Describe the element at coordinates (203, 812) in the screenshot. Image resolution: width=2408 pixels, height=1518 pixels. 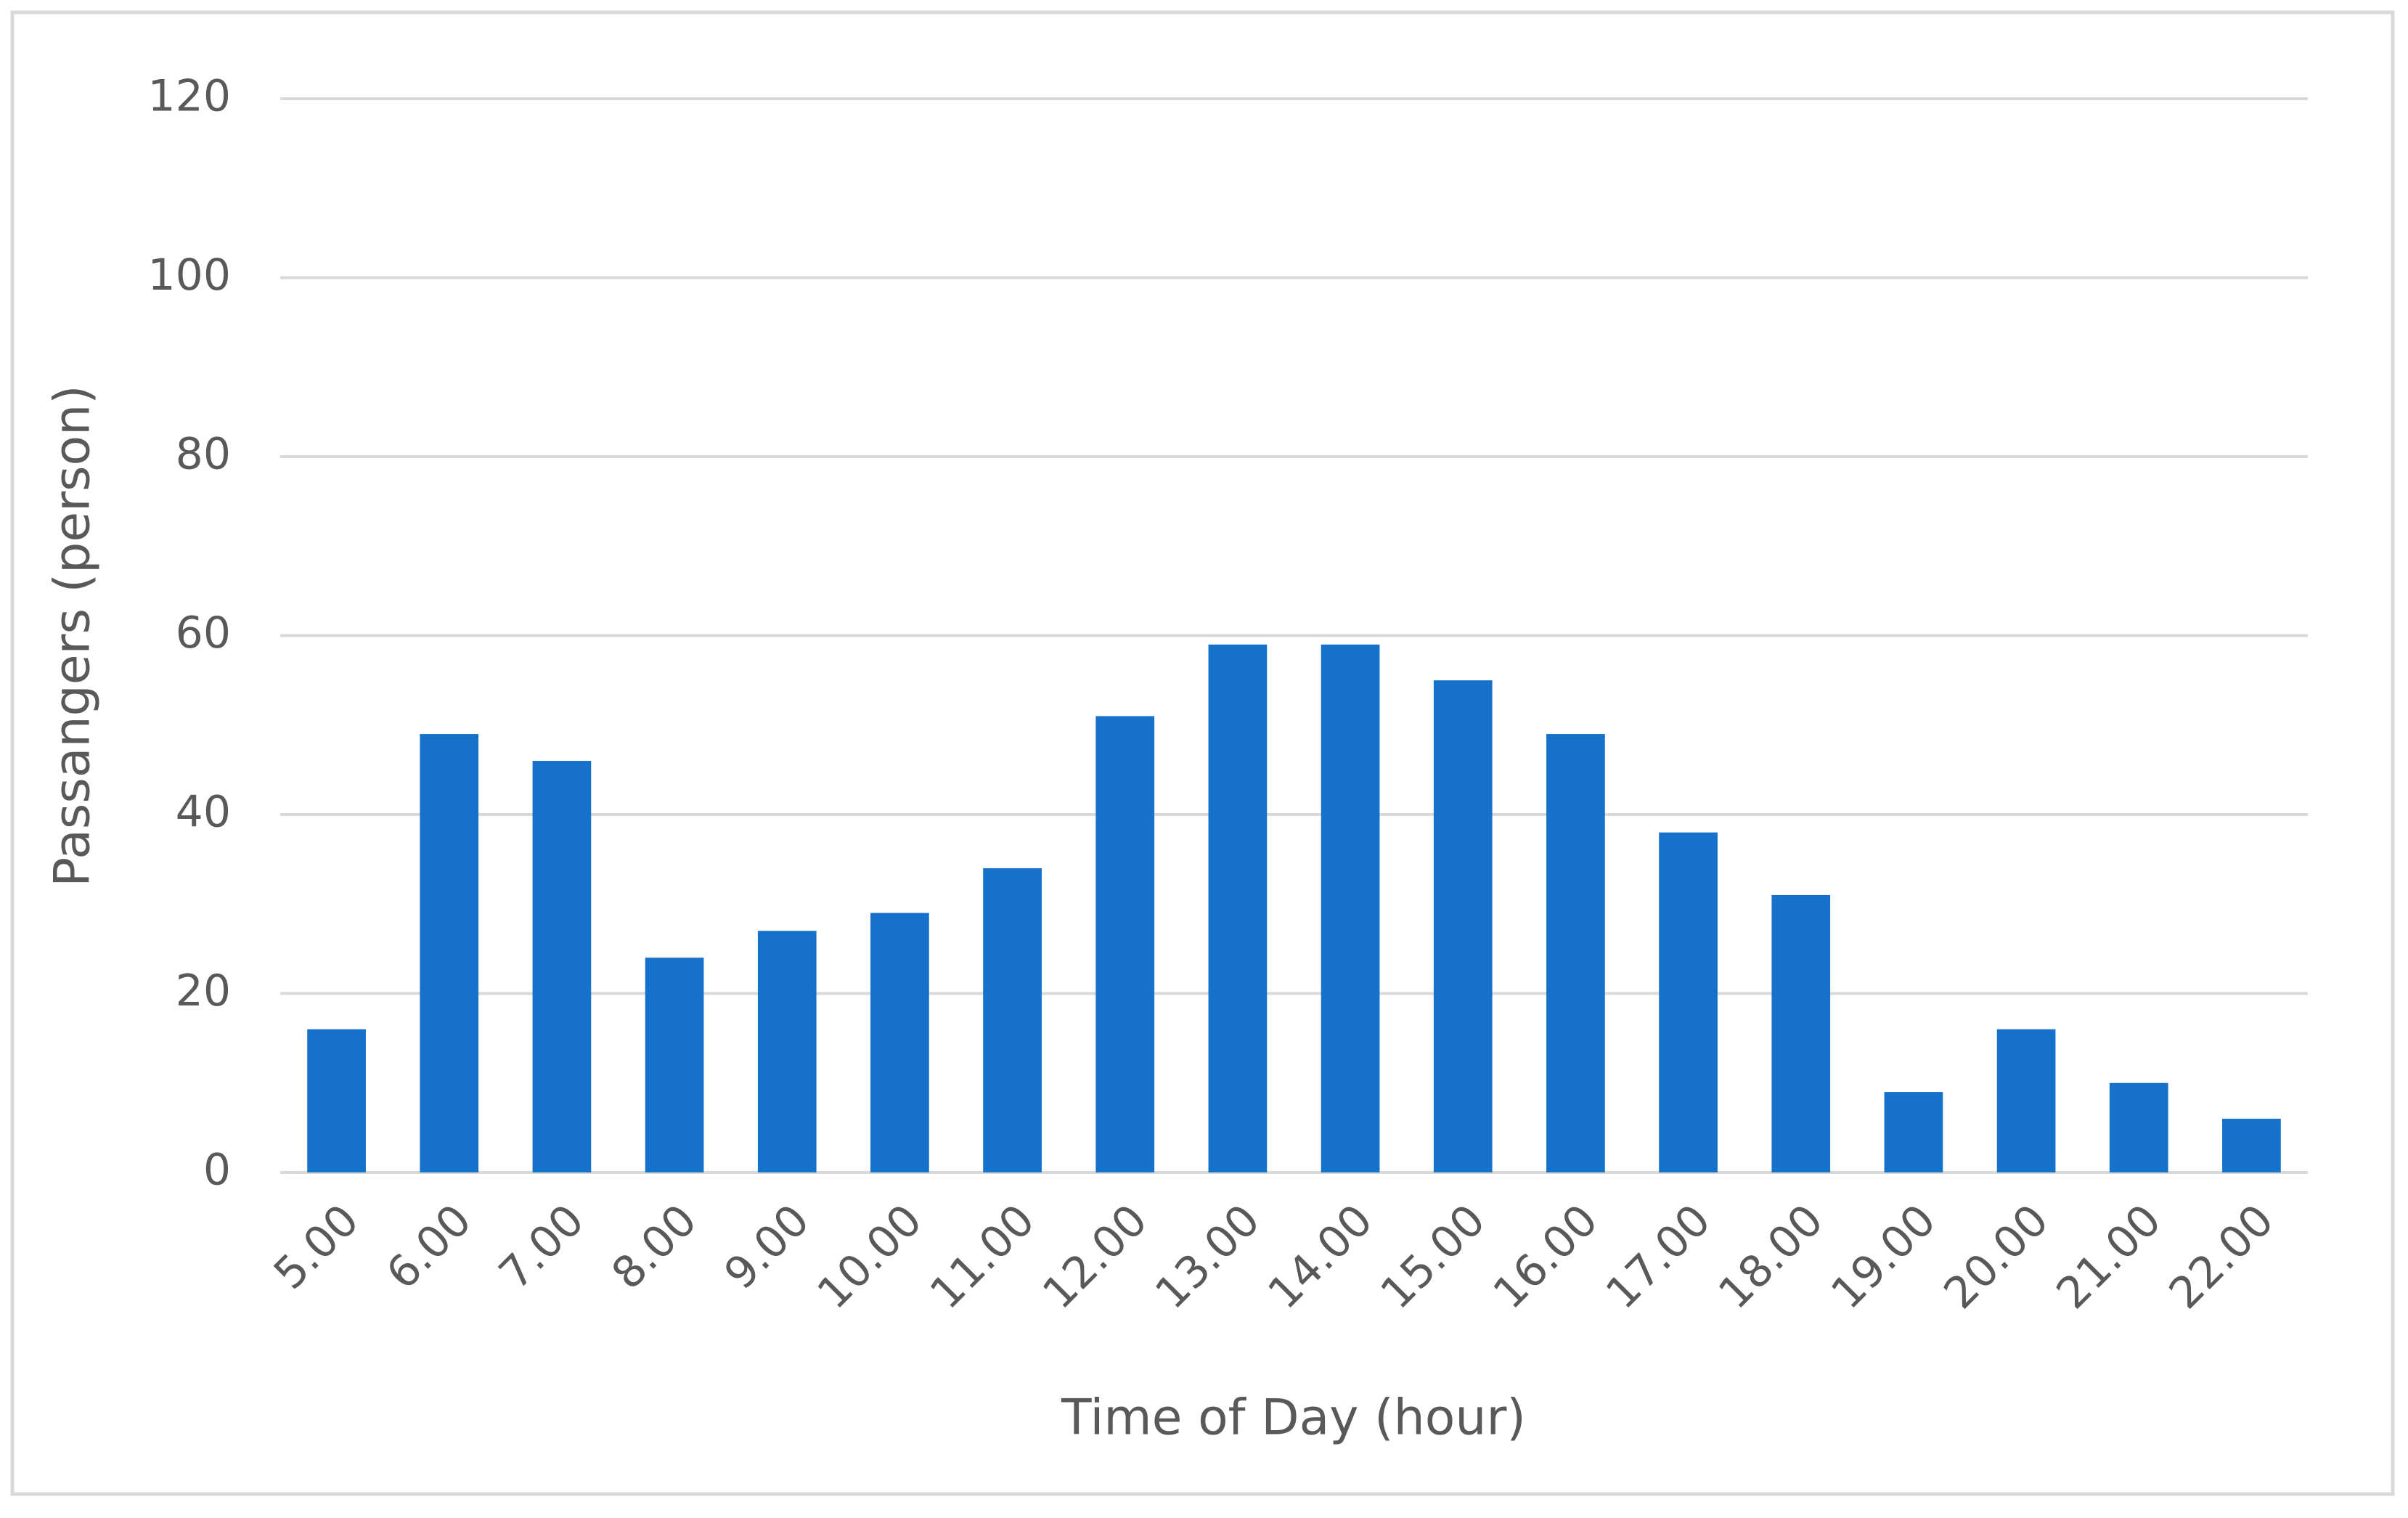
I see `y-tick-label: 40` at that location.